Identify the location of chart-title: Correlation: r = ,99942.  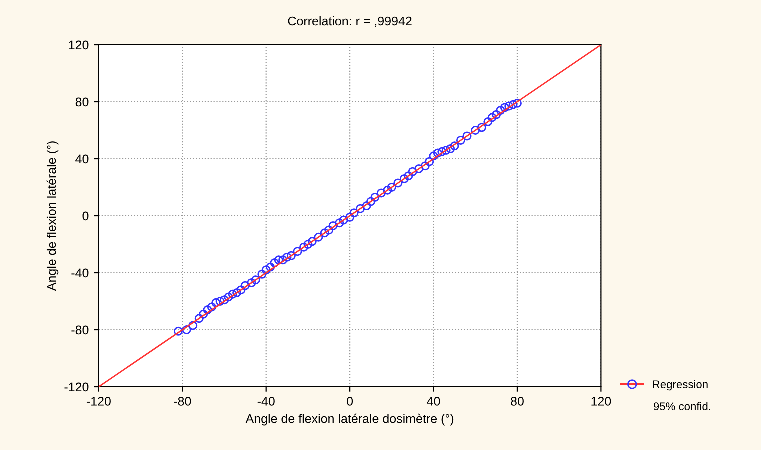
(350, 22).